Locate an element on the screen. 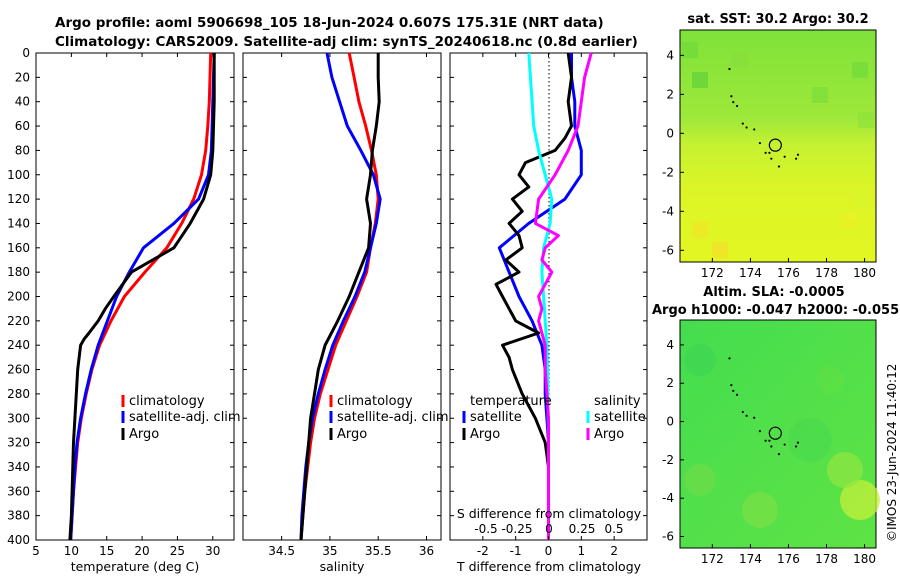  depth-tick-label: 20 is located at coordinates (22, 77).